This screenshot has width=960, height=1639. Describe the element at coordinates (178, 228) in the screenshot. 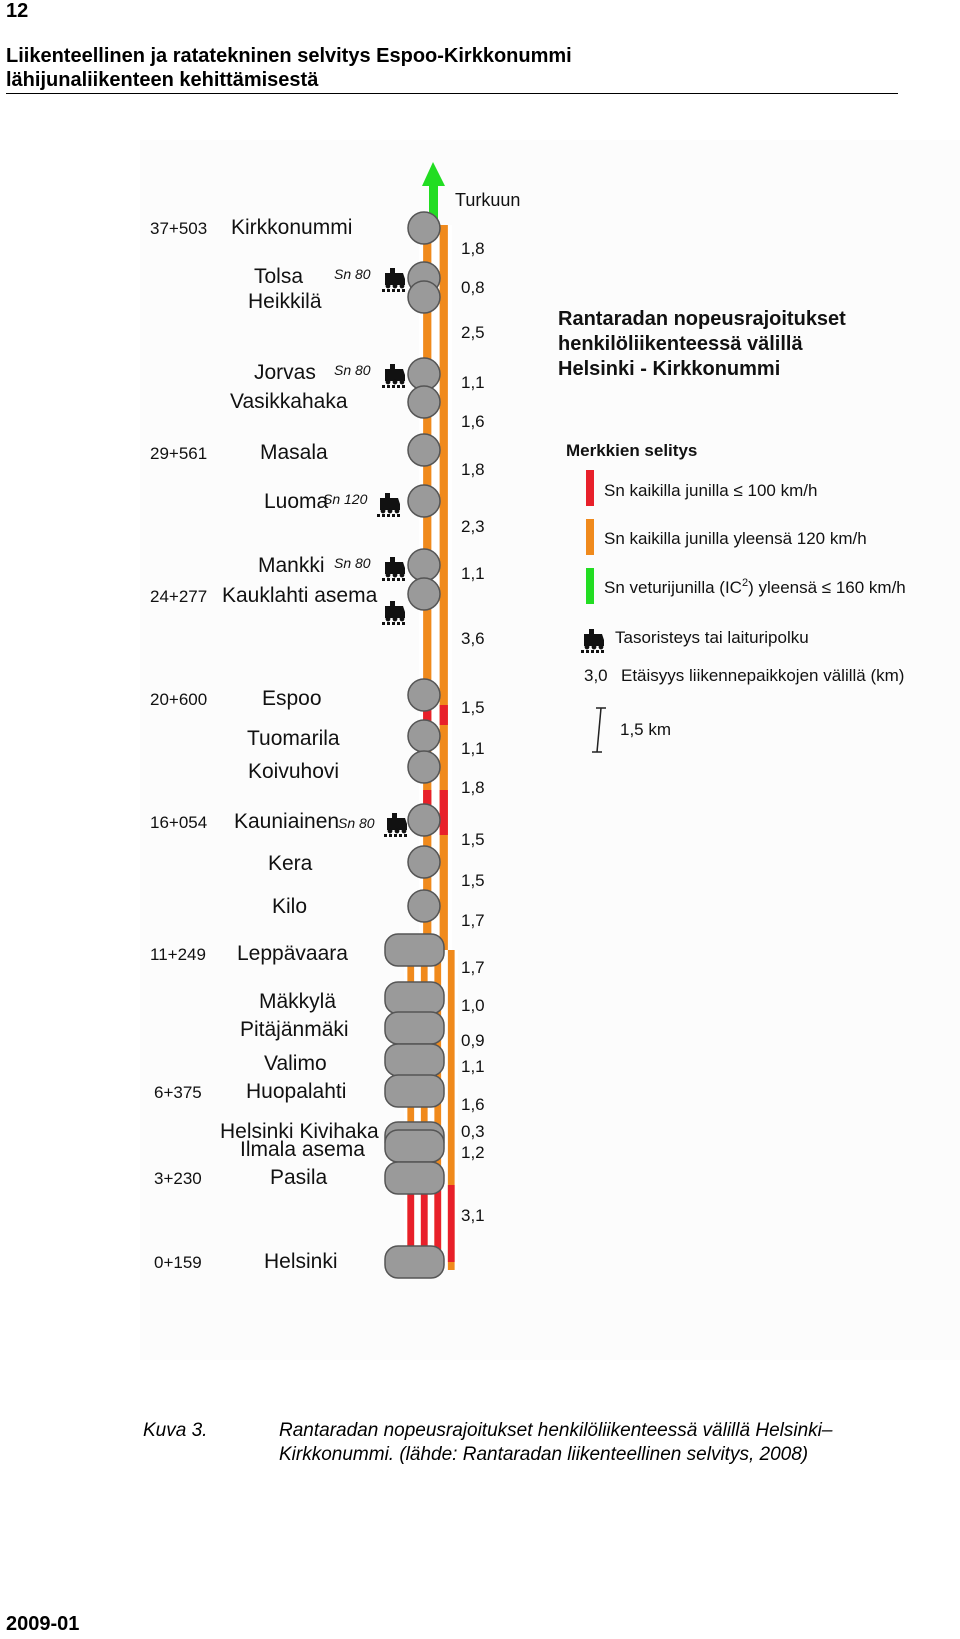

I see `station-km-0: 37+503` at that location.